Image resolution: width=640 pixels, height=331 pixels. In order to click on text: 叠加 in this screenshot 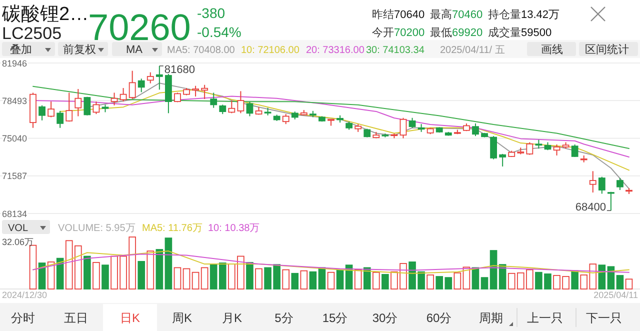, I will do `click(21, 49)`.